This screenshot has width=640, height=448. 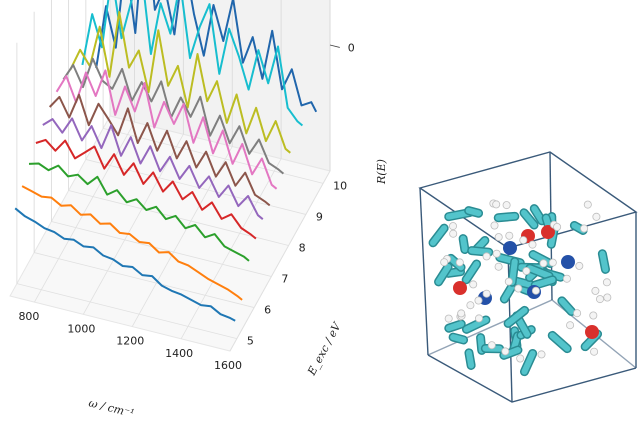 I want to click on y-tick-label: 6, so click(x=267, y=310).